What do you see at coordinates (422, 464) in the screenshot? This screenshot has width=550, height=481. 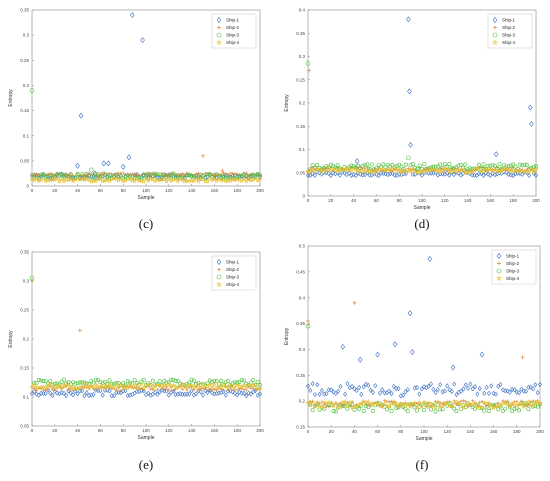 I see `panel-label: (f)` at bounding box center [422, 464].